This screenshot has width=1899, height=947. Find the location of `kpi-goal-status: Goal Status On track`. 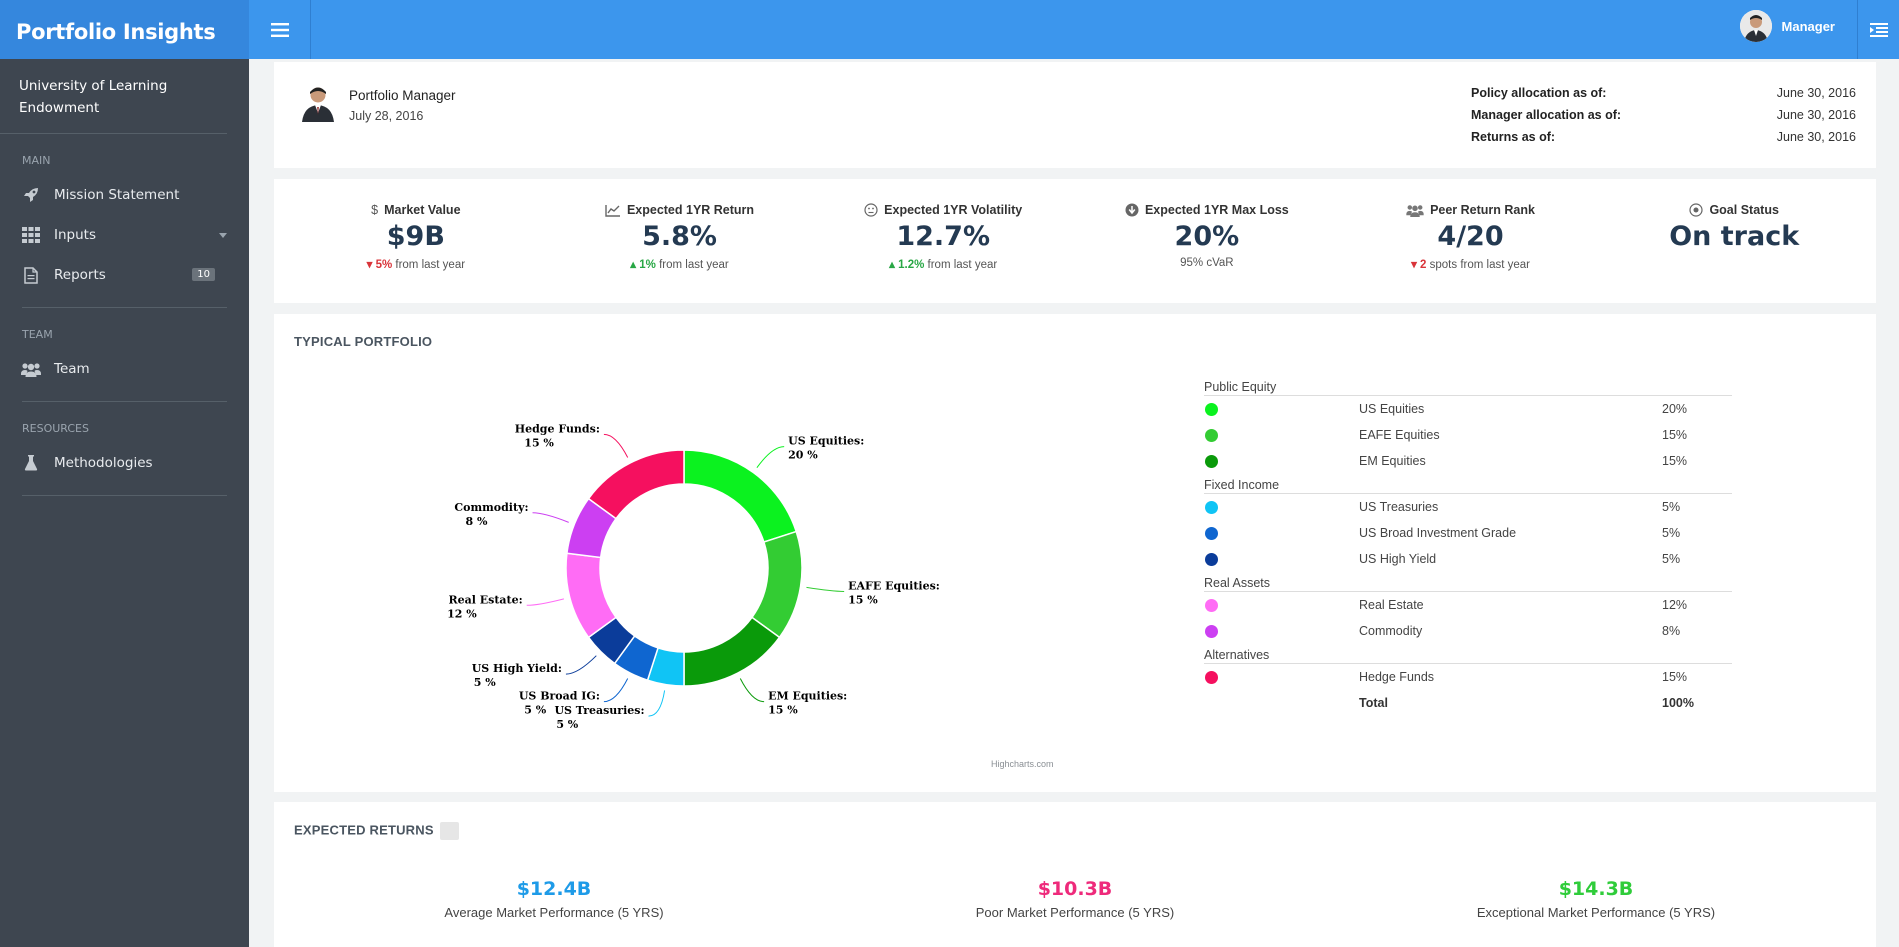

kpi-goal-status: Goal Status On track is located at coordinates (1734, 241).